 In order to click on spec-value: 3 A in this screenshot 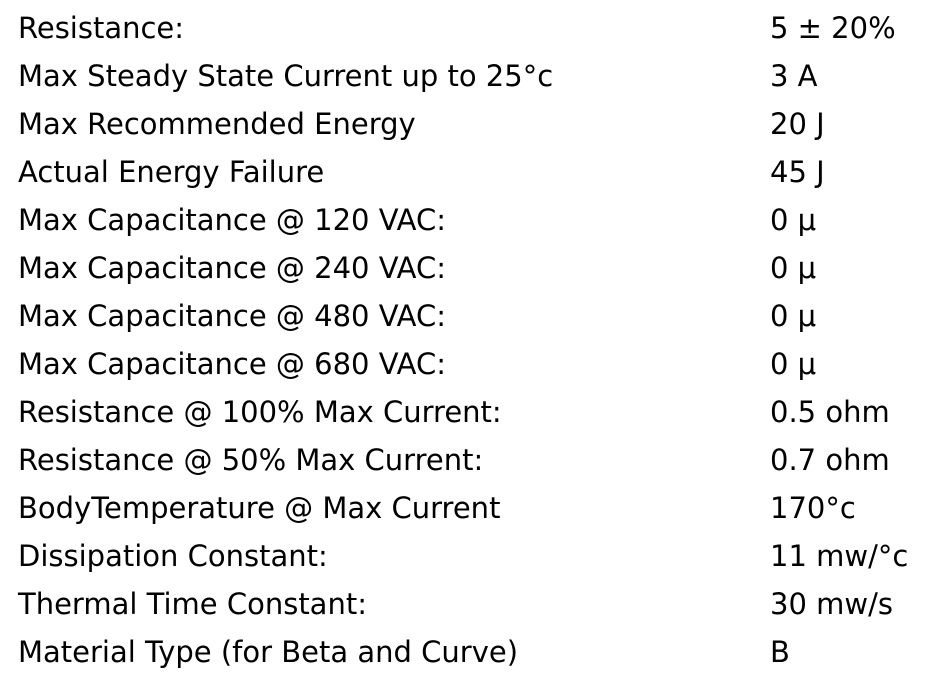, I will do `click(794, 76)`.